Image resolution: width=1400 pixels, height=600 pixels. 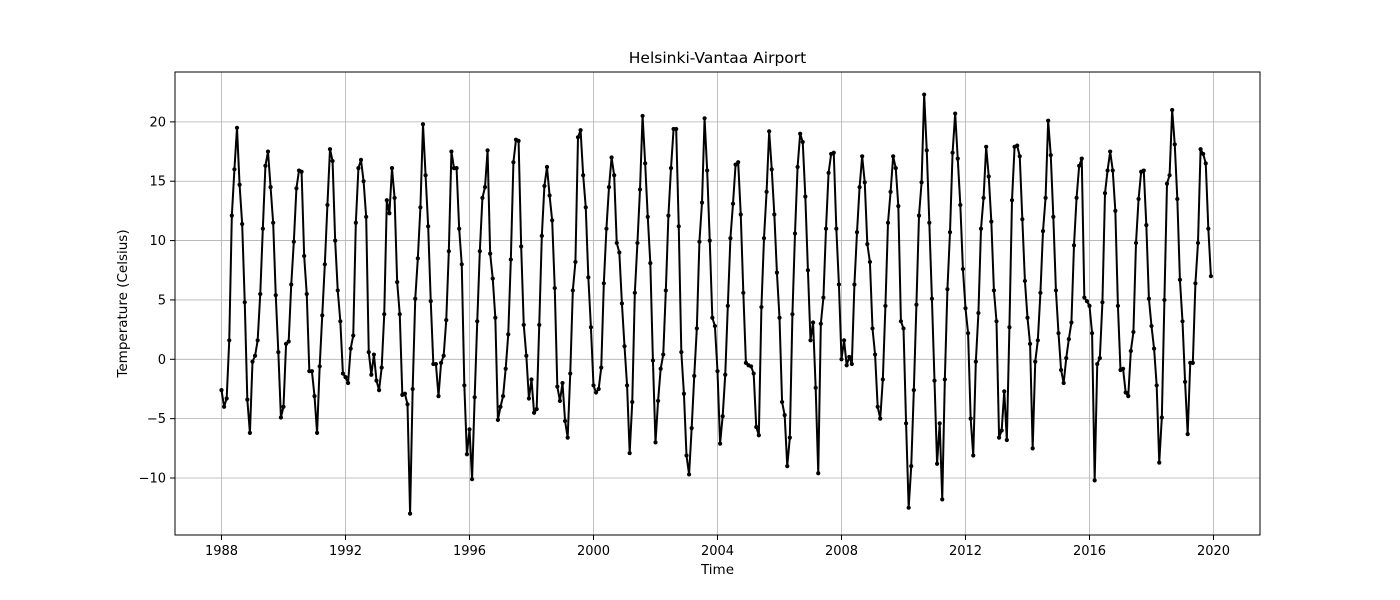 What do you see at coordinates (156, 419) in the screenshot?
I see `y-tick-label: −5` at bounding box center [156, 419].